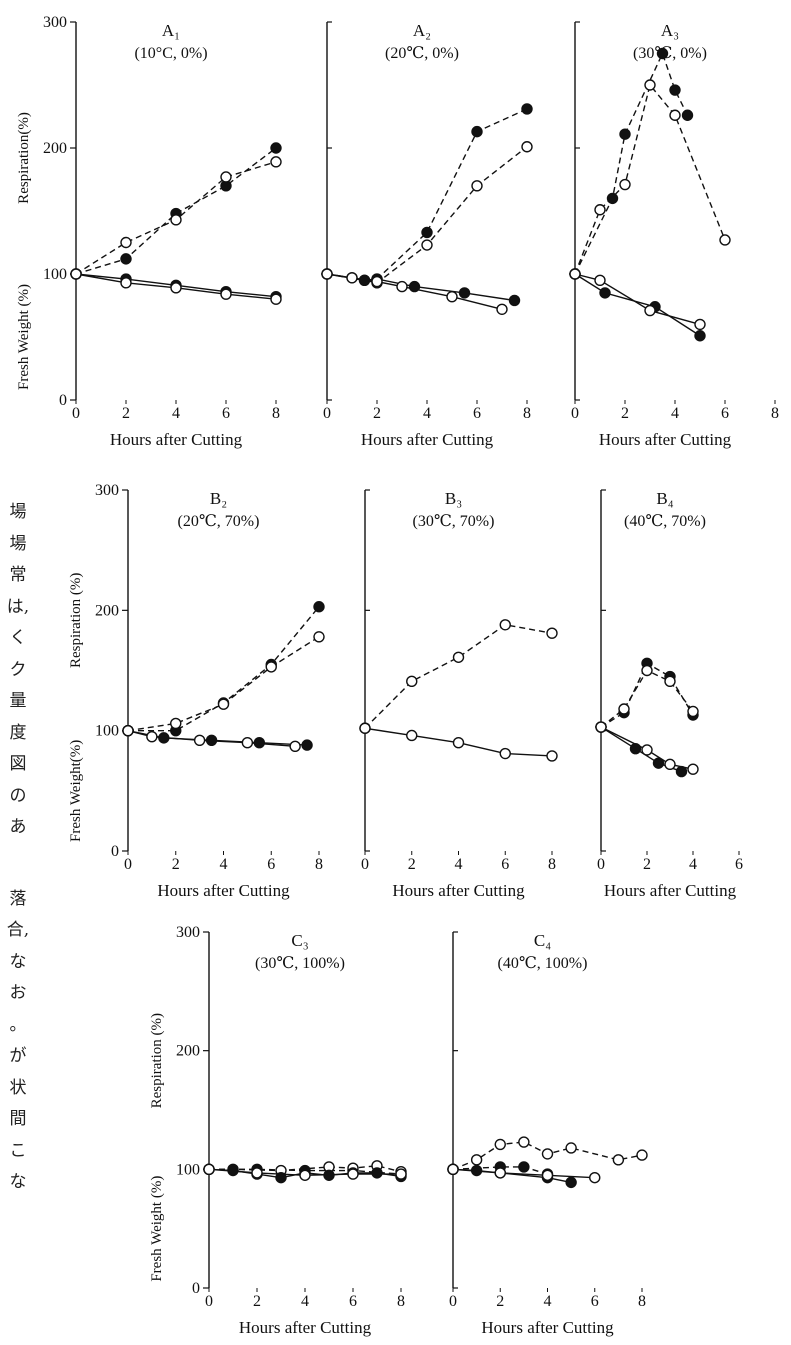 The height and width of the screenshot is (1345, 791). I want to click on panel-subtitle: (30℃, 70%), so click(454, 521).